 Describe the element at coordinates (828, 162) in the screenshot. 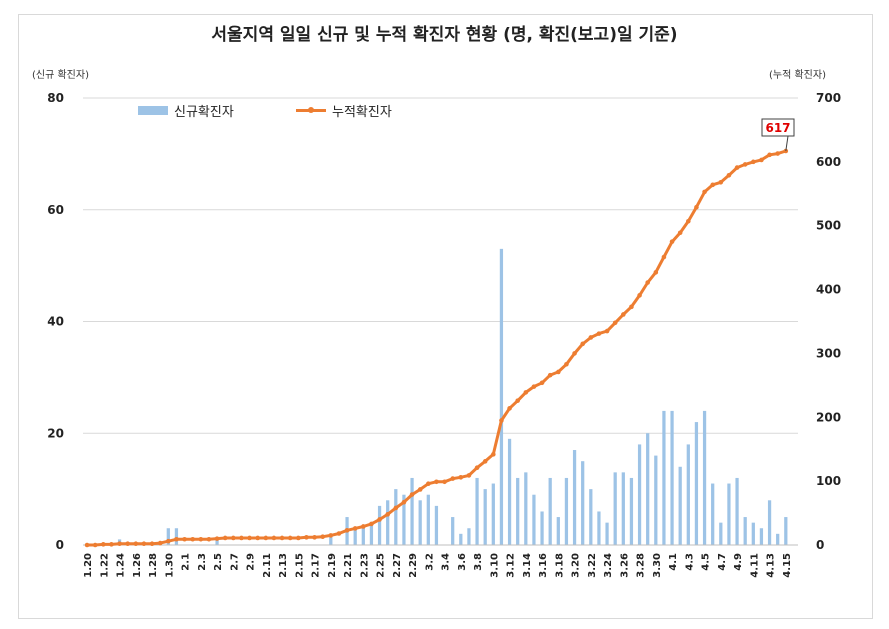

I see `y-right-tick-label: 600` at that location.